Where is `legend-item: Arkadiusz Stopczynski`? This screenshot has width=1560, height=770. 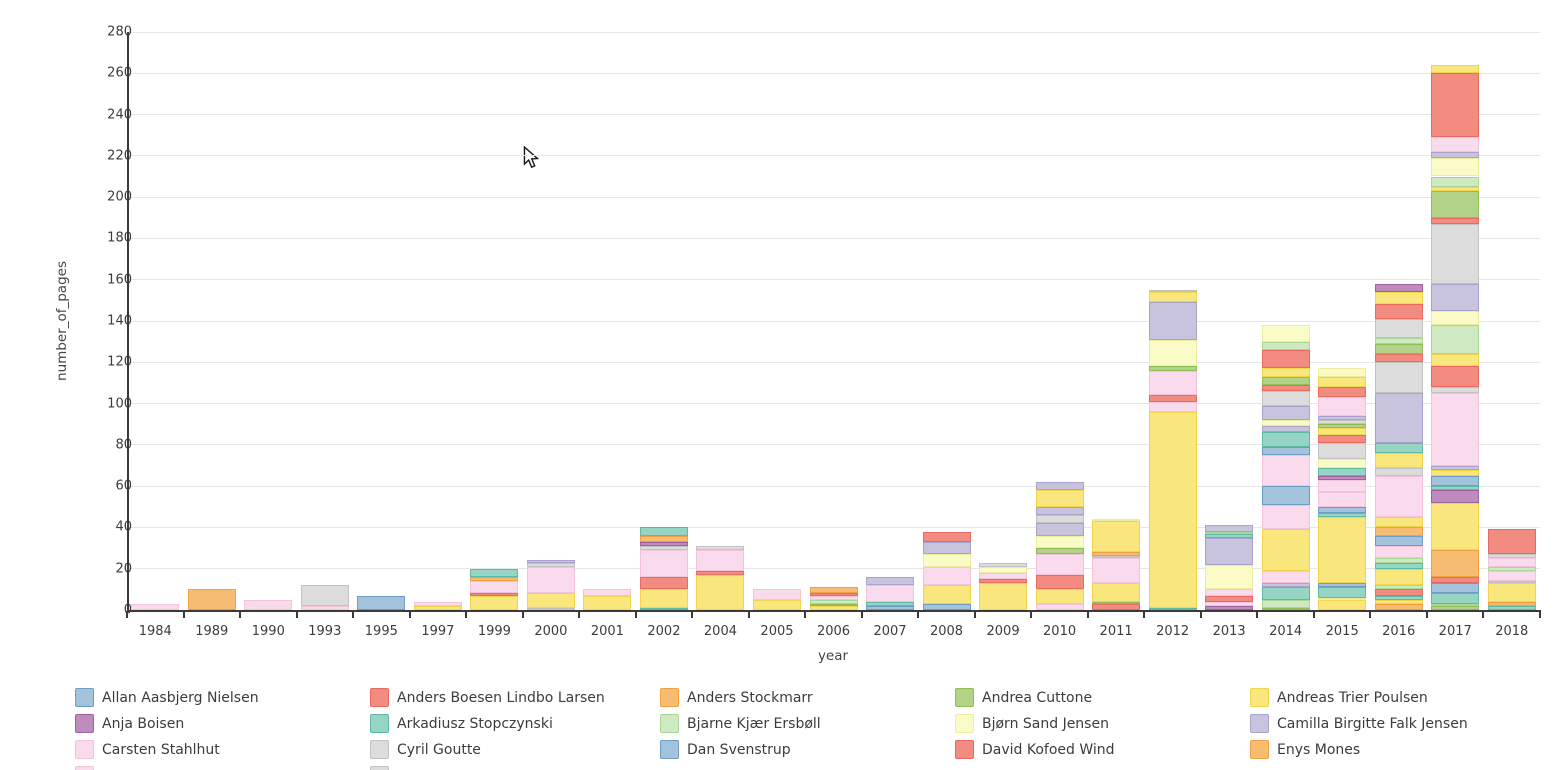 legend-item: Arkadiusz Stopczynski is located at coordinates (461, 723).